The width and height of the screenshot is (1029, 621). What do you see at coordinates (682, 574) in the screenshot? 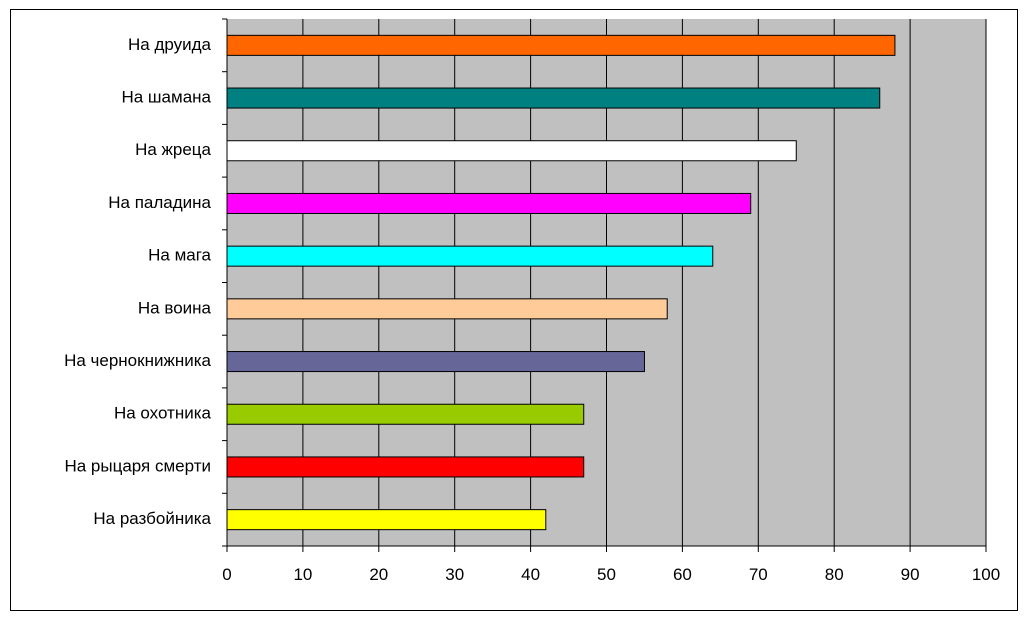
I see `x-tick-label: 60` at bounding box center [682, 574].